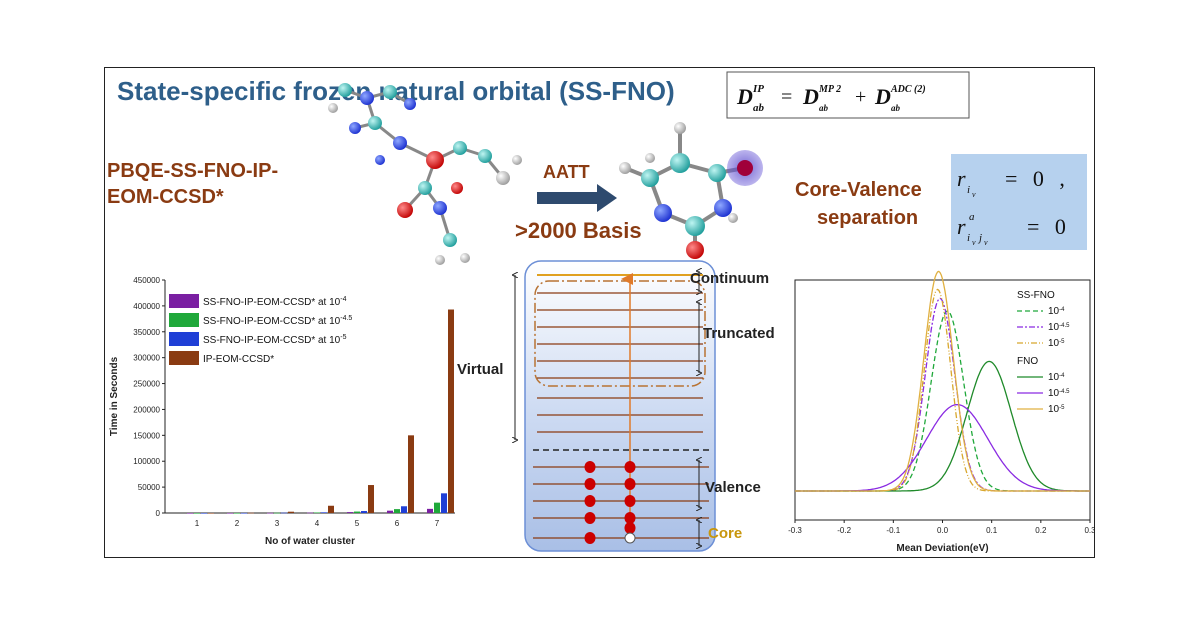 The height and width of the screenshot is (628, 1200). What do you see at coordinates (968, 190) in the screenshot?
I see `cv-r1-sub: i` at bounding box center [968, 190].